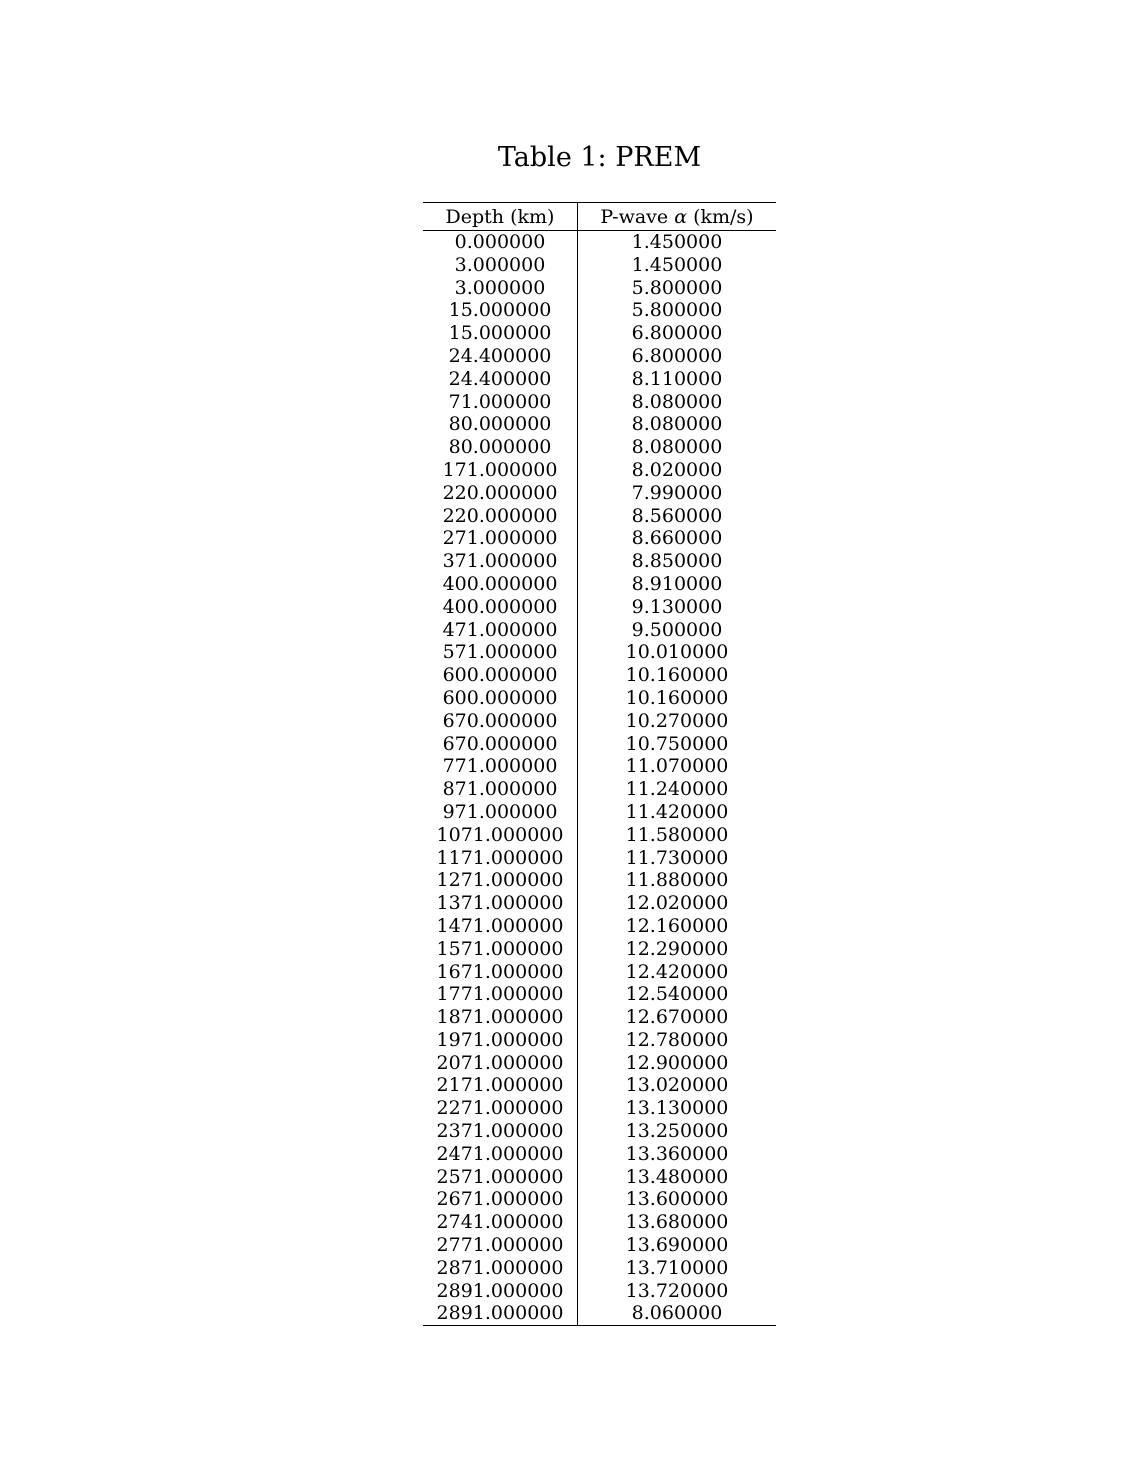 The width and height of the screenshot is (1144, 1481). What do you see at coordinates (599, 1154) in the screenshot?
I see `table-row: 2471.000000 13.360000` at bounding box center [599, 1154].